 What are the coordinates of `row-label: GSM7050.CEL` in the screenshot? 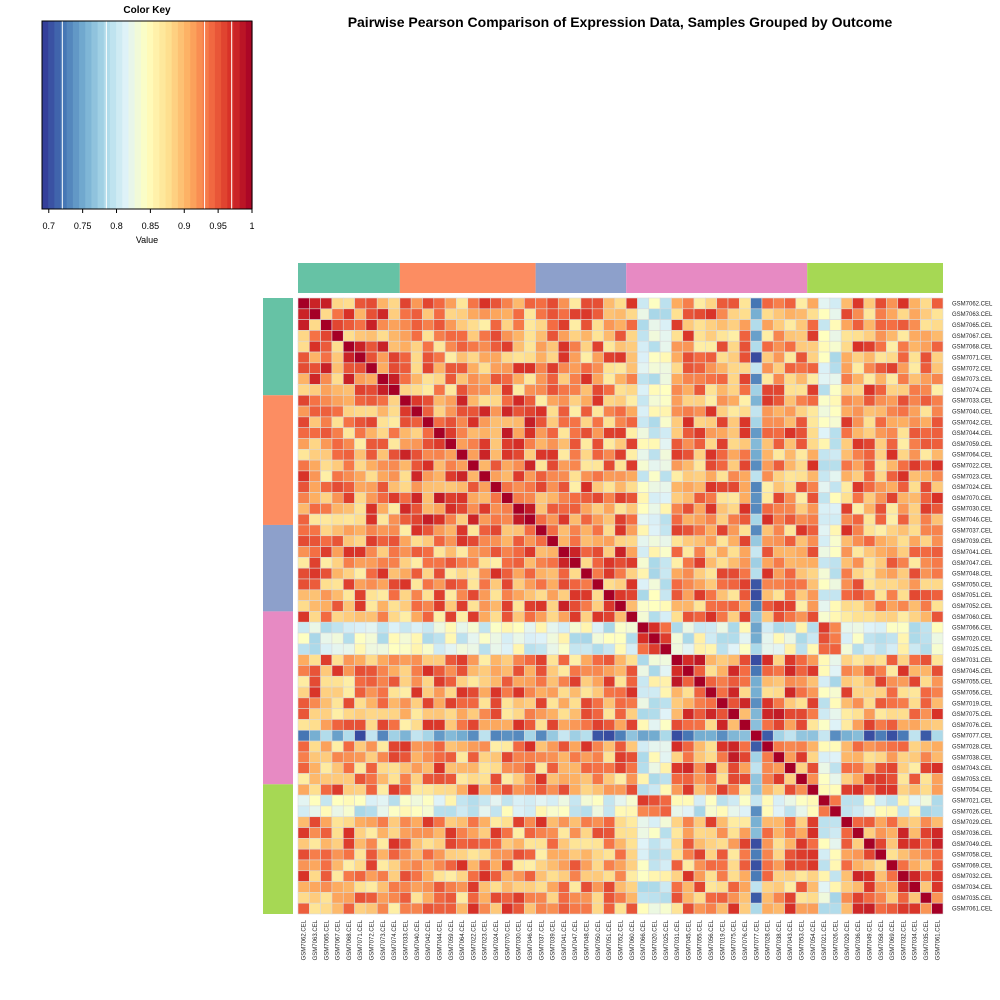 It's located at (972, 585).